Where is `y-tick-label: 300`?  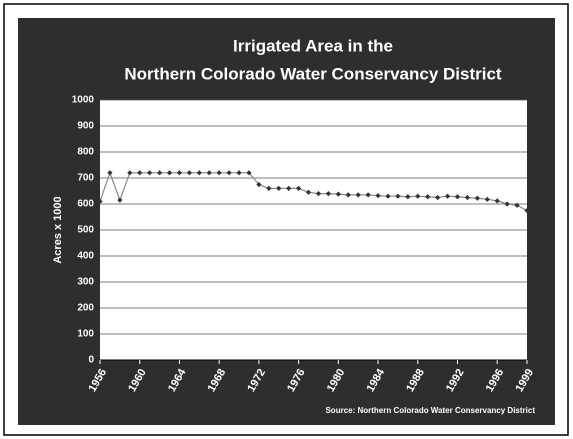
y-tick-label: 300 is located at coordinates (85, 282).